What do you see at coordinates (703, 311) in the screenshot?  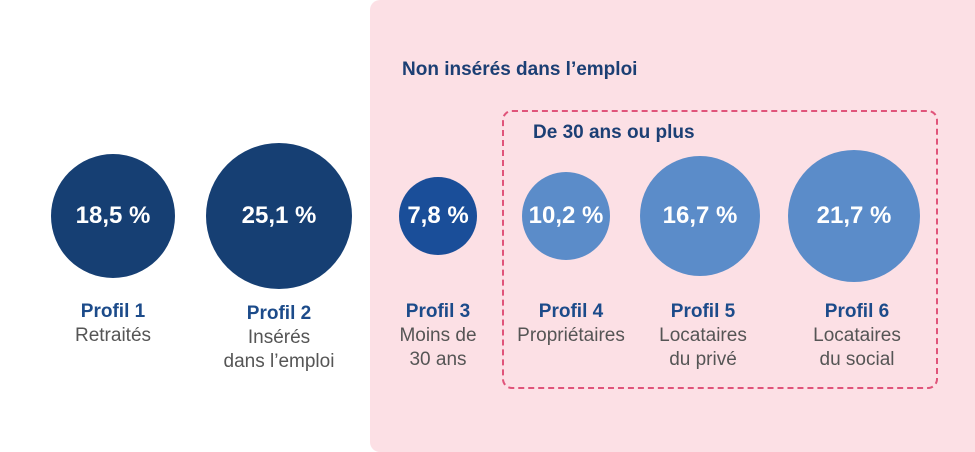 I see `profil-5-name: Profil 5` at bounding box center [703, 311].